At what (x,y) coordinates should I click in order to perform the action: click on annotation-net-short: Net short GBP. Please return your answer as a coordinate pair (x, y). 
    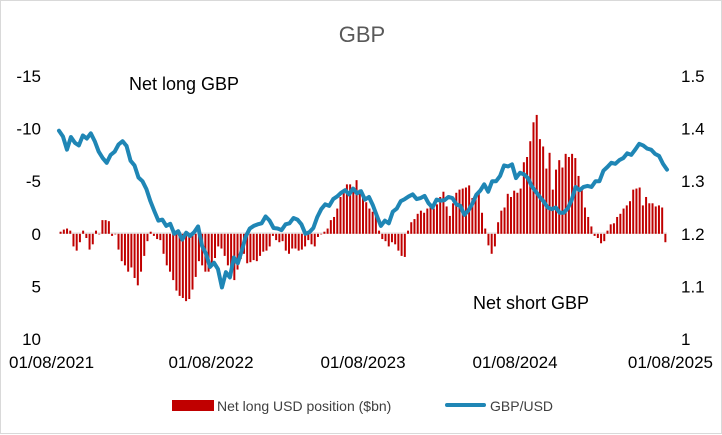
    Looking at the image, I should click on (531, 303).